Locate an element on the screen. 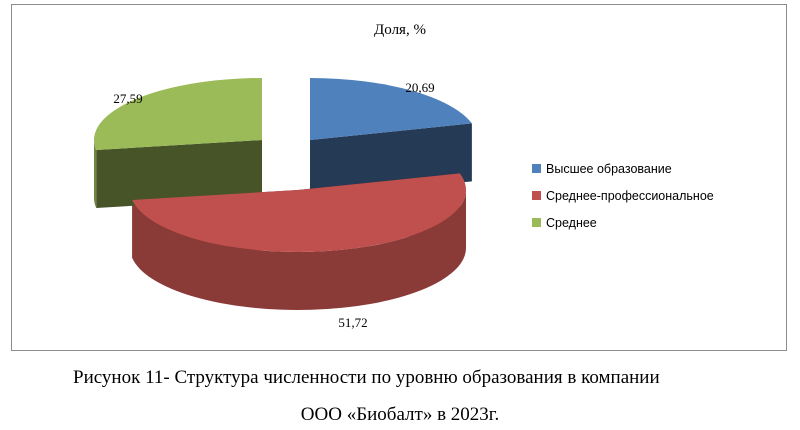 The image size is (800, 430). slice-side-vocational is located at coordinates (299, 250).